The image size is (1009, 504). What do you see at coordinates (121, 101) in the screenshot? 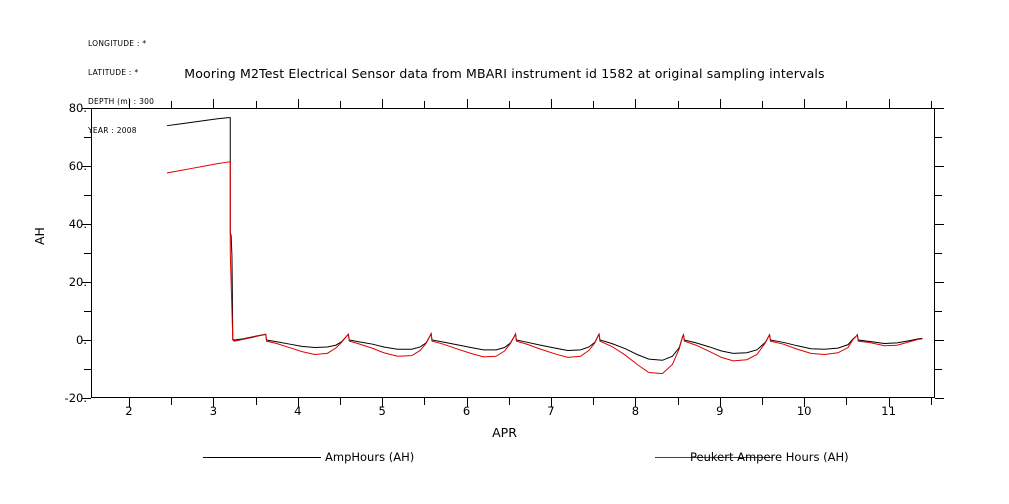
I see `metadata-depth: DEPTH (m) : 300` at bounding box center [121, 101].